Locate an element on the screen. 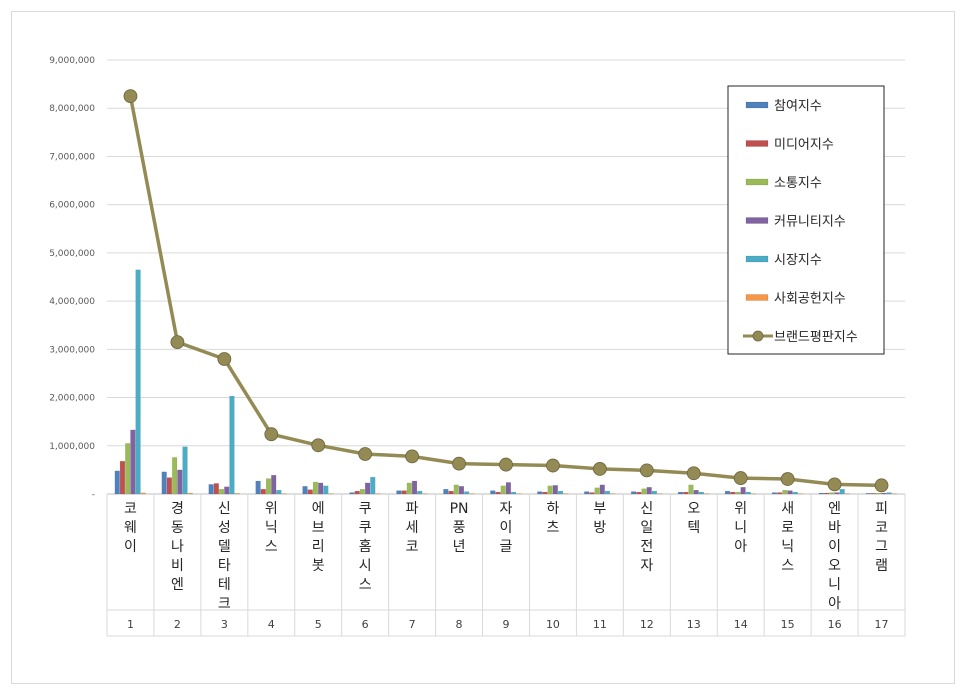  legend-label: 브랜드평판지수 is located at coordinates (816, 337).